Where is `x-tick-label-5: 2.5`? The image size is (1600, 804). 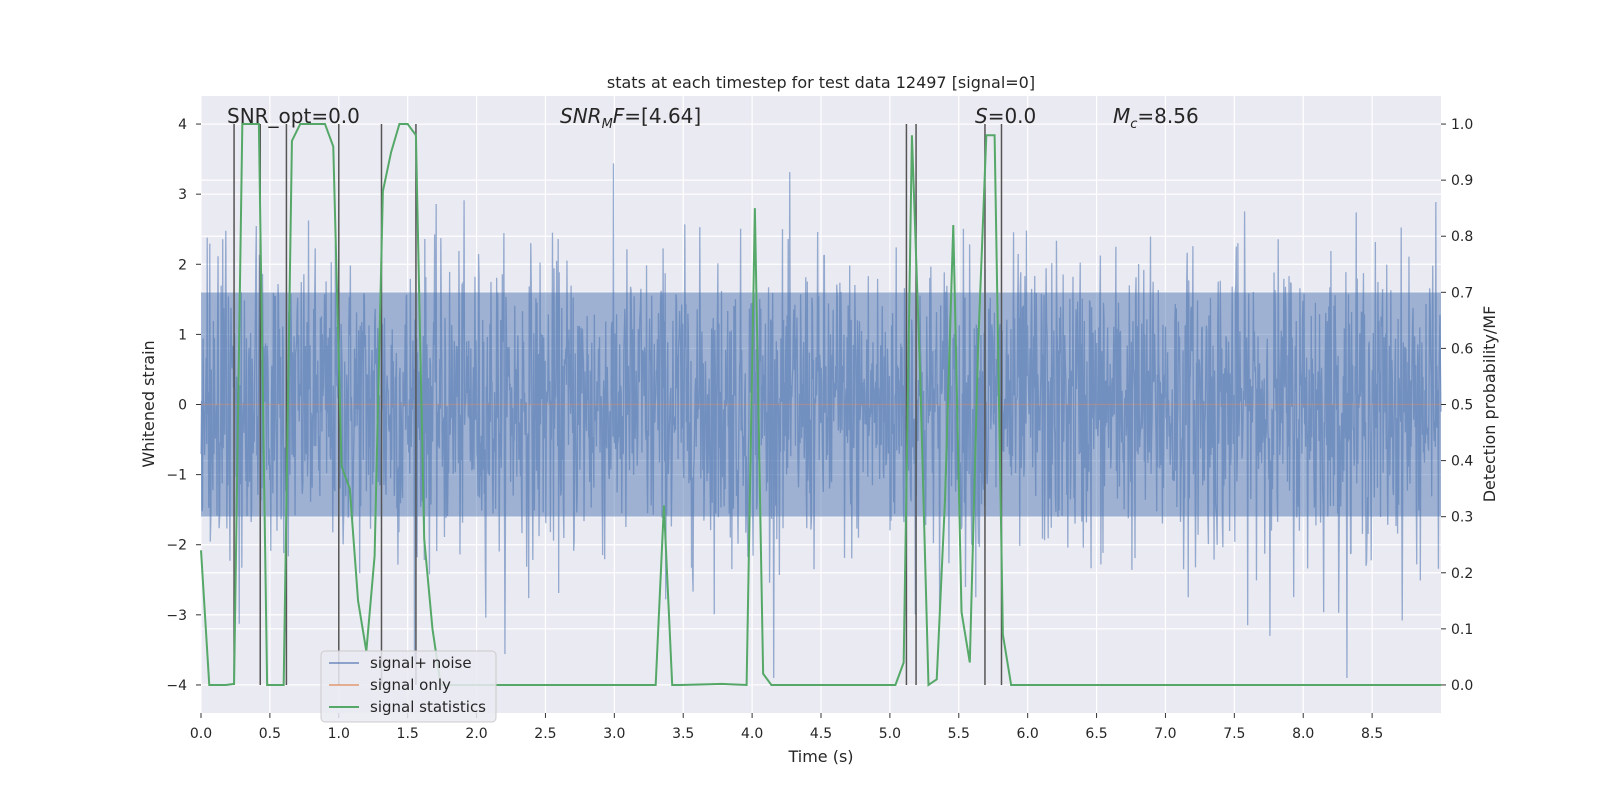 x-tick-label-5: 2.5 is located at coordinates (545, 734).